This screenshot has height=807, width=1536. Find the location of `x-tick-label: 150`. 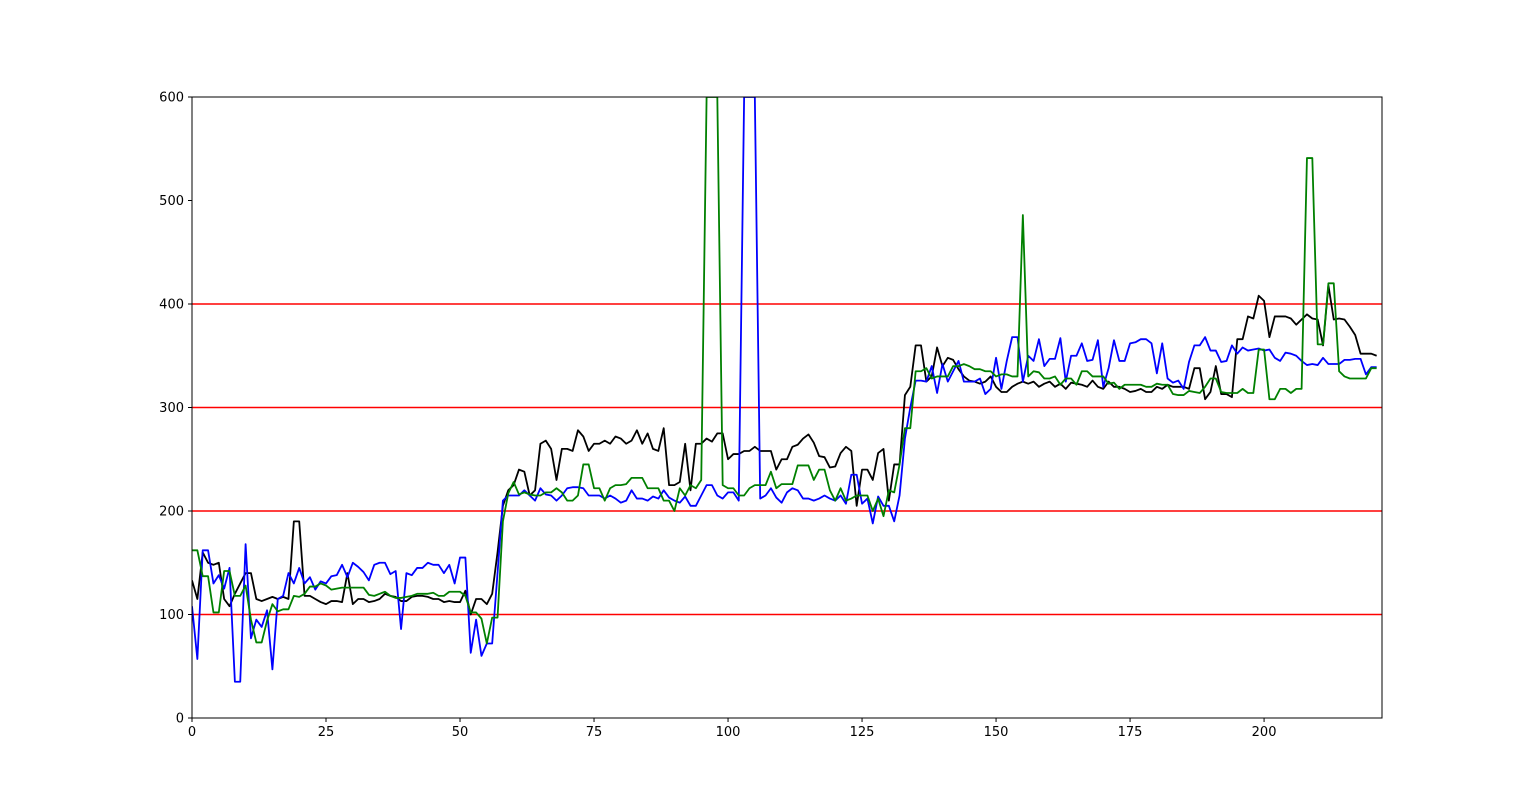

x-tick-label: 150 is located at coordinates (996, 732).